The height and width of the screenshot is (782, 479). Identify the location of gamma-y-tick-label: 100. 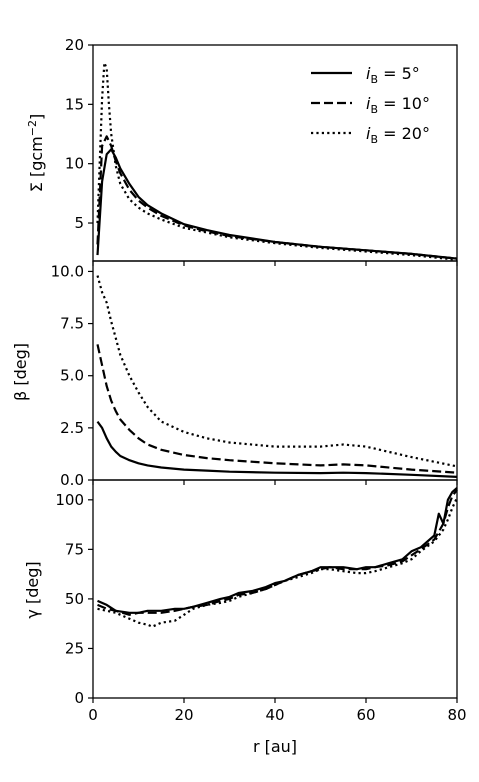
(69, 500).